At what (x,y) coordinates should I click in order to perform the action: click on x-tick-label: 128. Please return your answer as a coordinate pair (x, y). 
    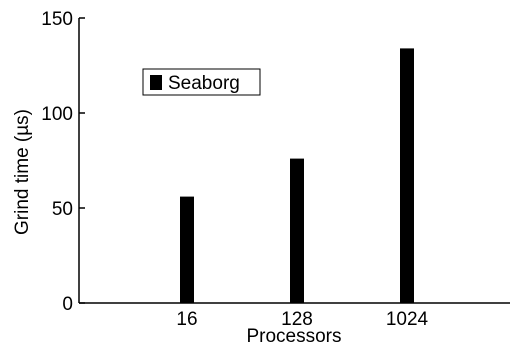
    Looking at the image, I should click on (297, 319).